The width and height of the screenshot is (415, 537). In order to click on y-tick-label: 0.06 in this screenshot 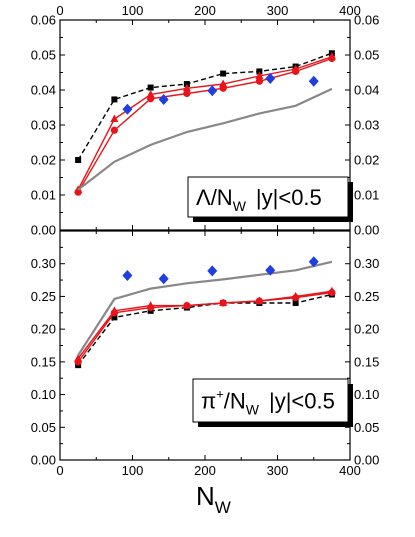, I will do `click(43, 20)`.